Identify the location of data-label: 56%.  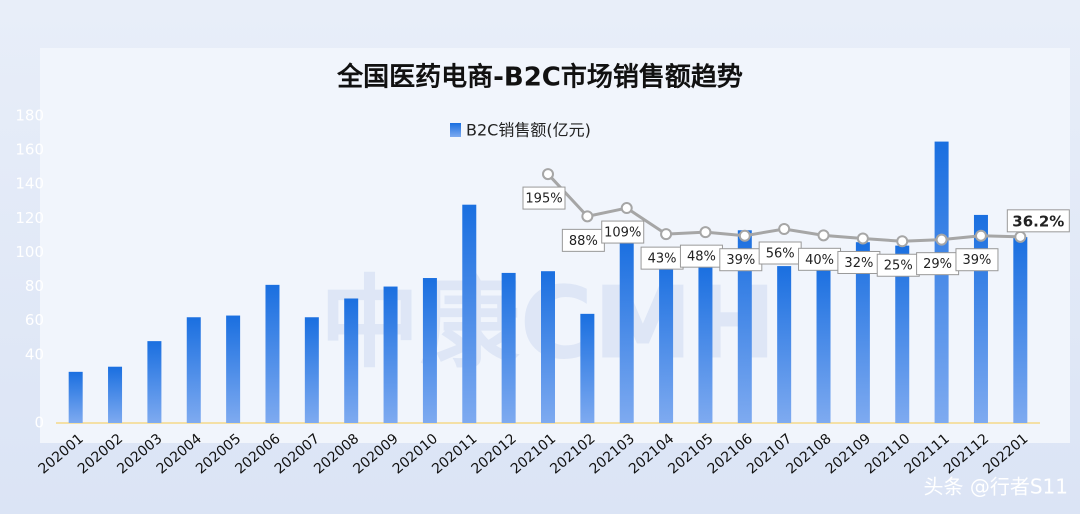
(780, 254).